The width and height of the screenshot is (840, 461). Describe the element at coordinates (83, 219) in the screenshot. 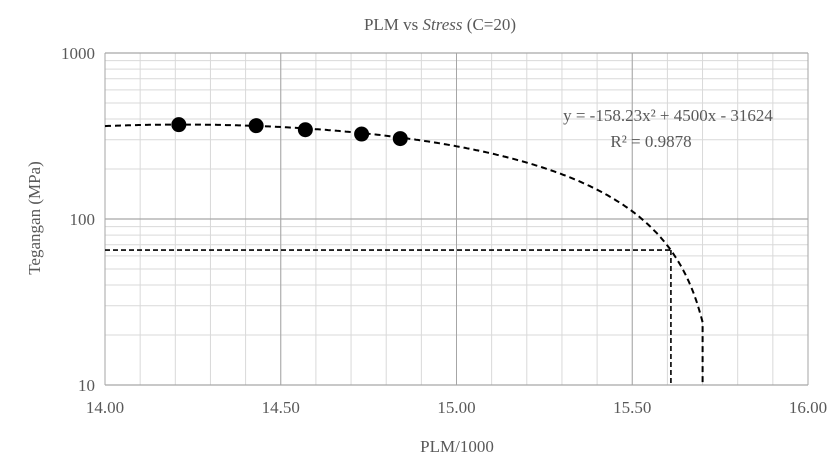

I see `y-tick-label: 100` at that location.